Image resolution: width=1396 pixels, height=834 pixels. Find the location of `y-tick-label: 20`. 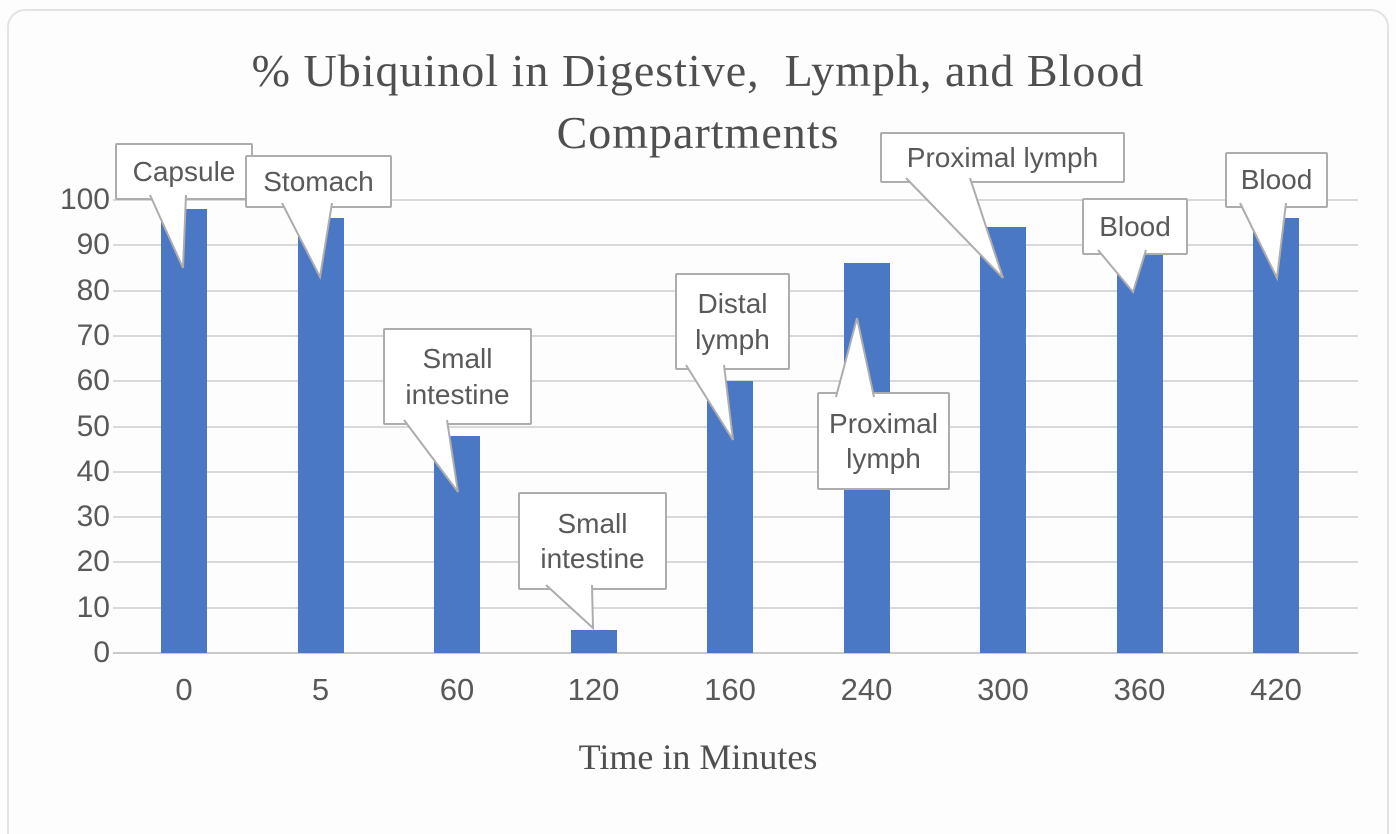

y-tick-label: 20 is located at coordinates (93, 562).